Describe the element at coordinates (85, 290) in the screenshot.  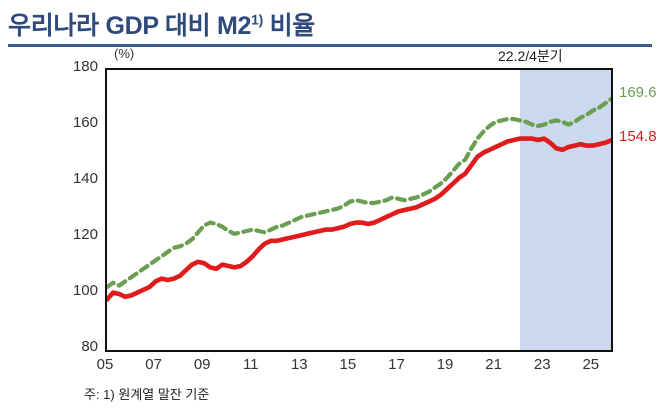
I see `y-axis-tick-100: 100` at that location.